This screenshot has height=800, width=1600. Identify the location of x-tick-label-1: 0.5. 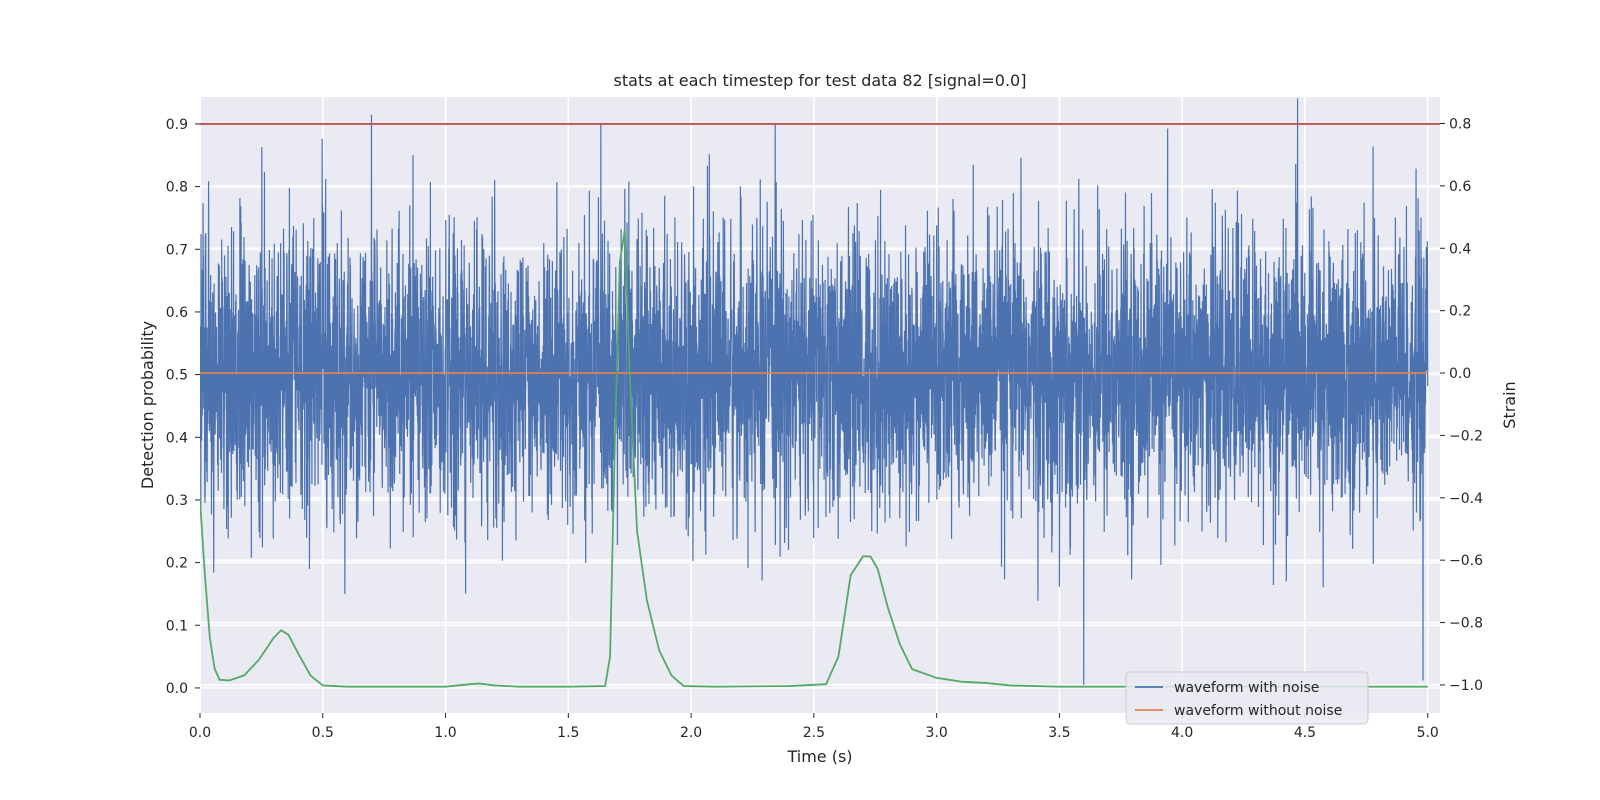
(323, 733).